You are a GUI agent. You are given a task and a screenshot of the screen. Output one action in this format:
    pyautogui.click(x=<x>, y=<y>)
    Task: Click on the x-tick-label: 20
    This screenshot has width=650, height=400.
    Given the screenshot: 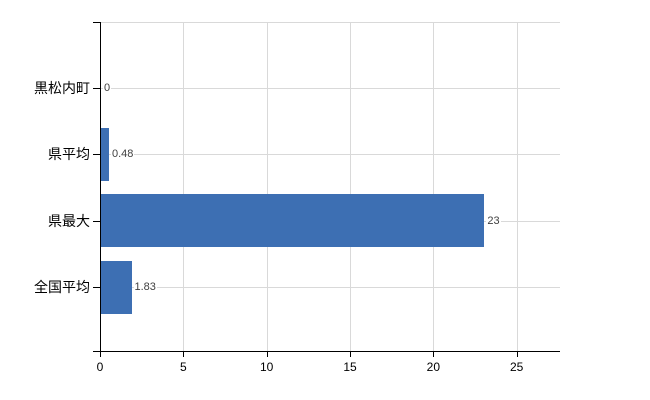 What is the action you would take?
    pyautogui.click(x=433, y=367)
    